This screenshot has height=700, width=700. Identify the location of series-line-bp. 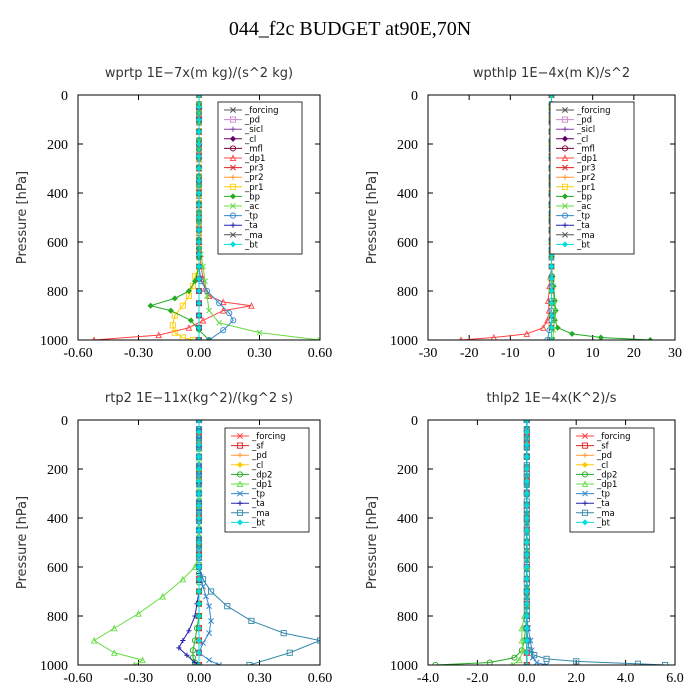
(179, 217).